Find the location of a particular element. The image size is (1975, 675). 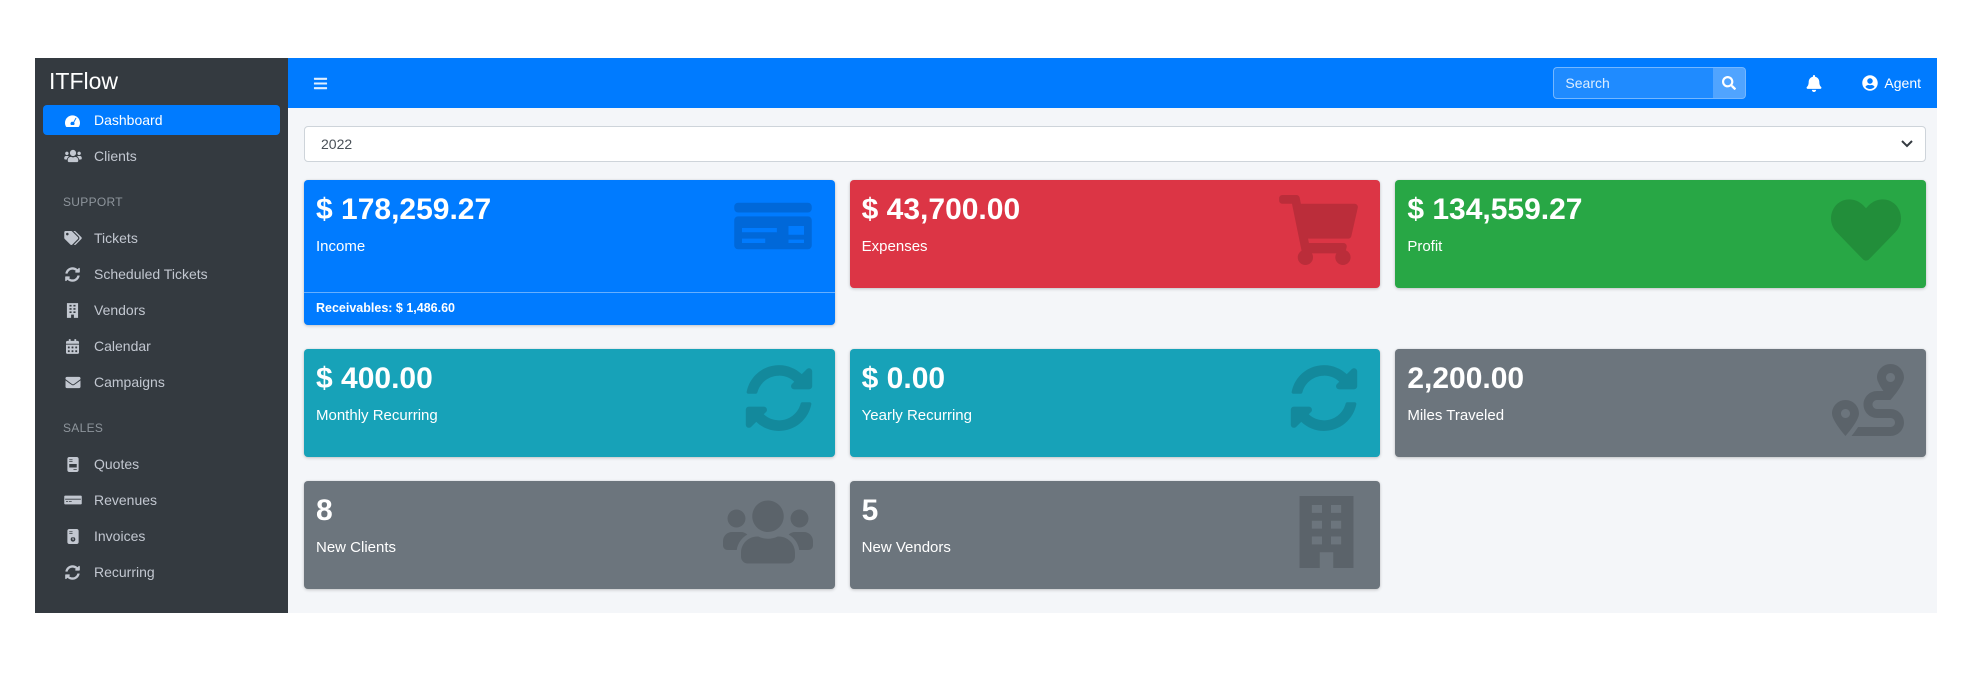

brand-link: ITFlow is located at coordinates (83, 81).